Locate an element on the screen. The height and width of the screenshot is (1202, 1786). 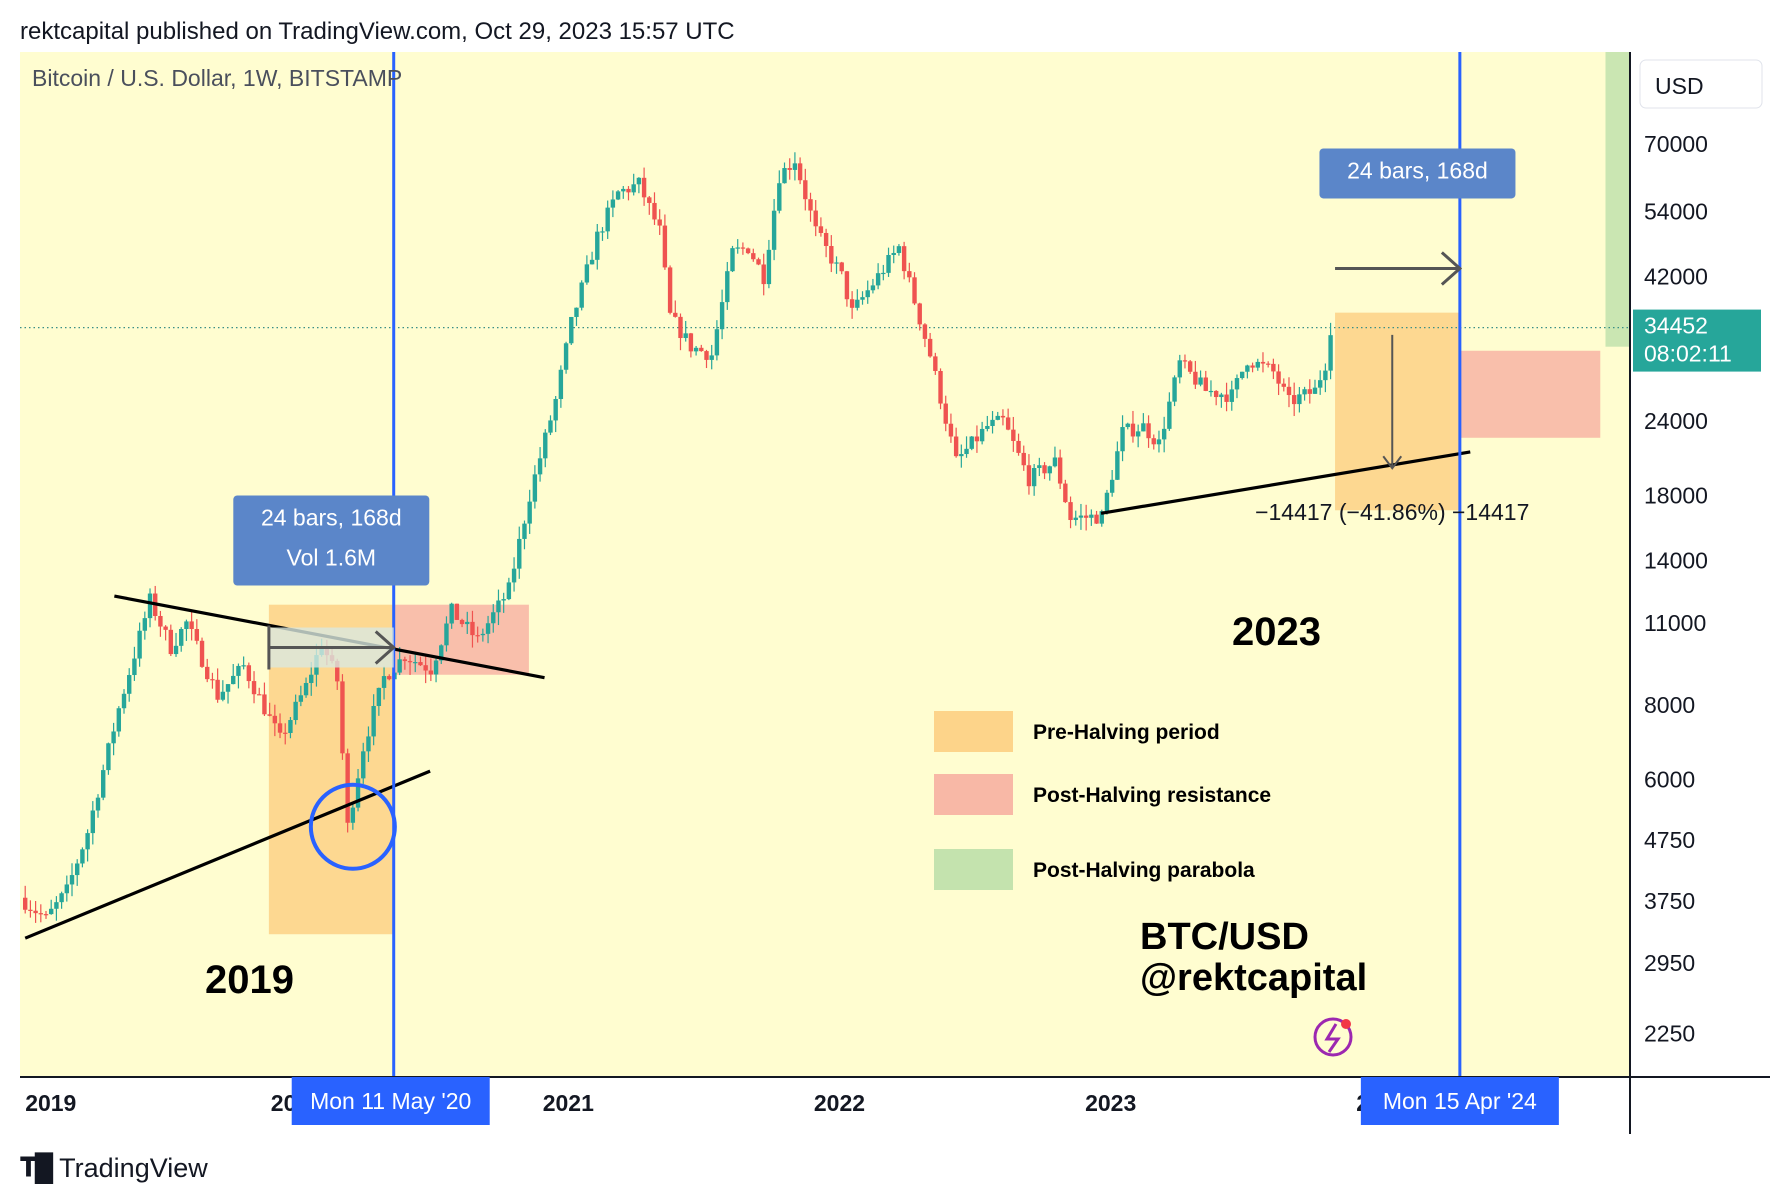
chart-symbol-title: Bitcoin / U.S. Dollar, 1W, BITSTAMP is located at coordinates (217, 78).